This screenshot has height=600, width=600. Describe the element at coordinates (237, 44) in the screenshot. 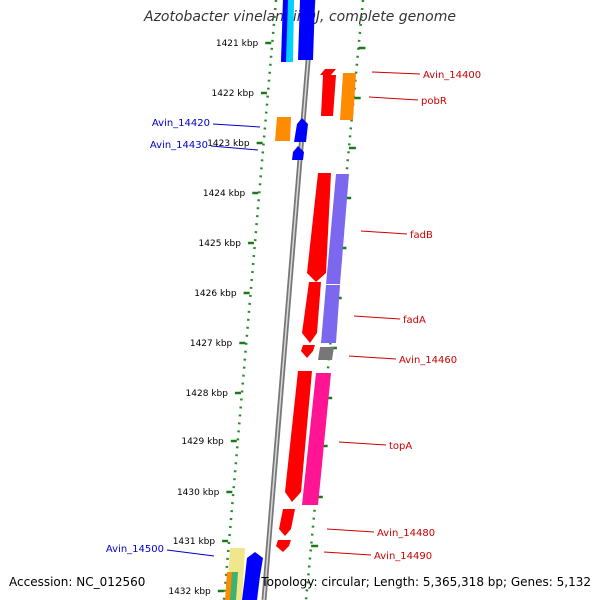

I see `tick-label: 1421 kbp` at that location.